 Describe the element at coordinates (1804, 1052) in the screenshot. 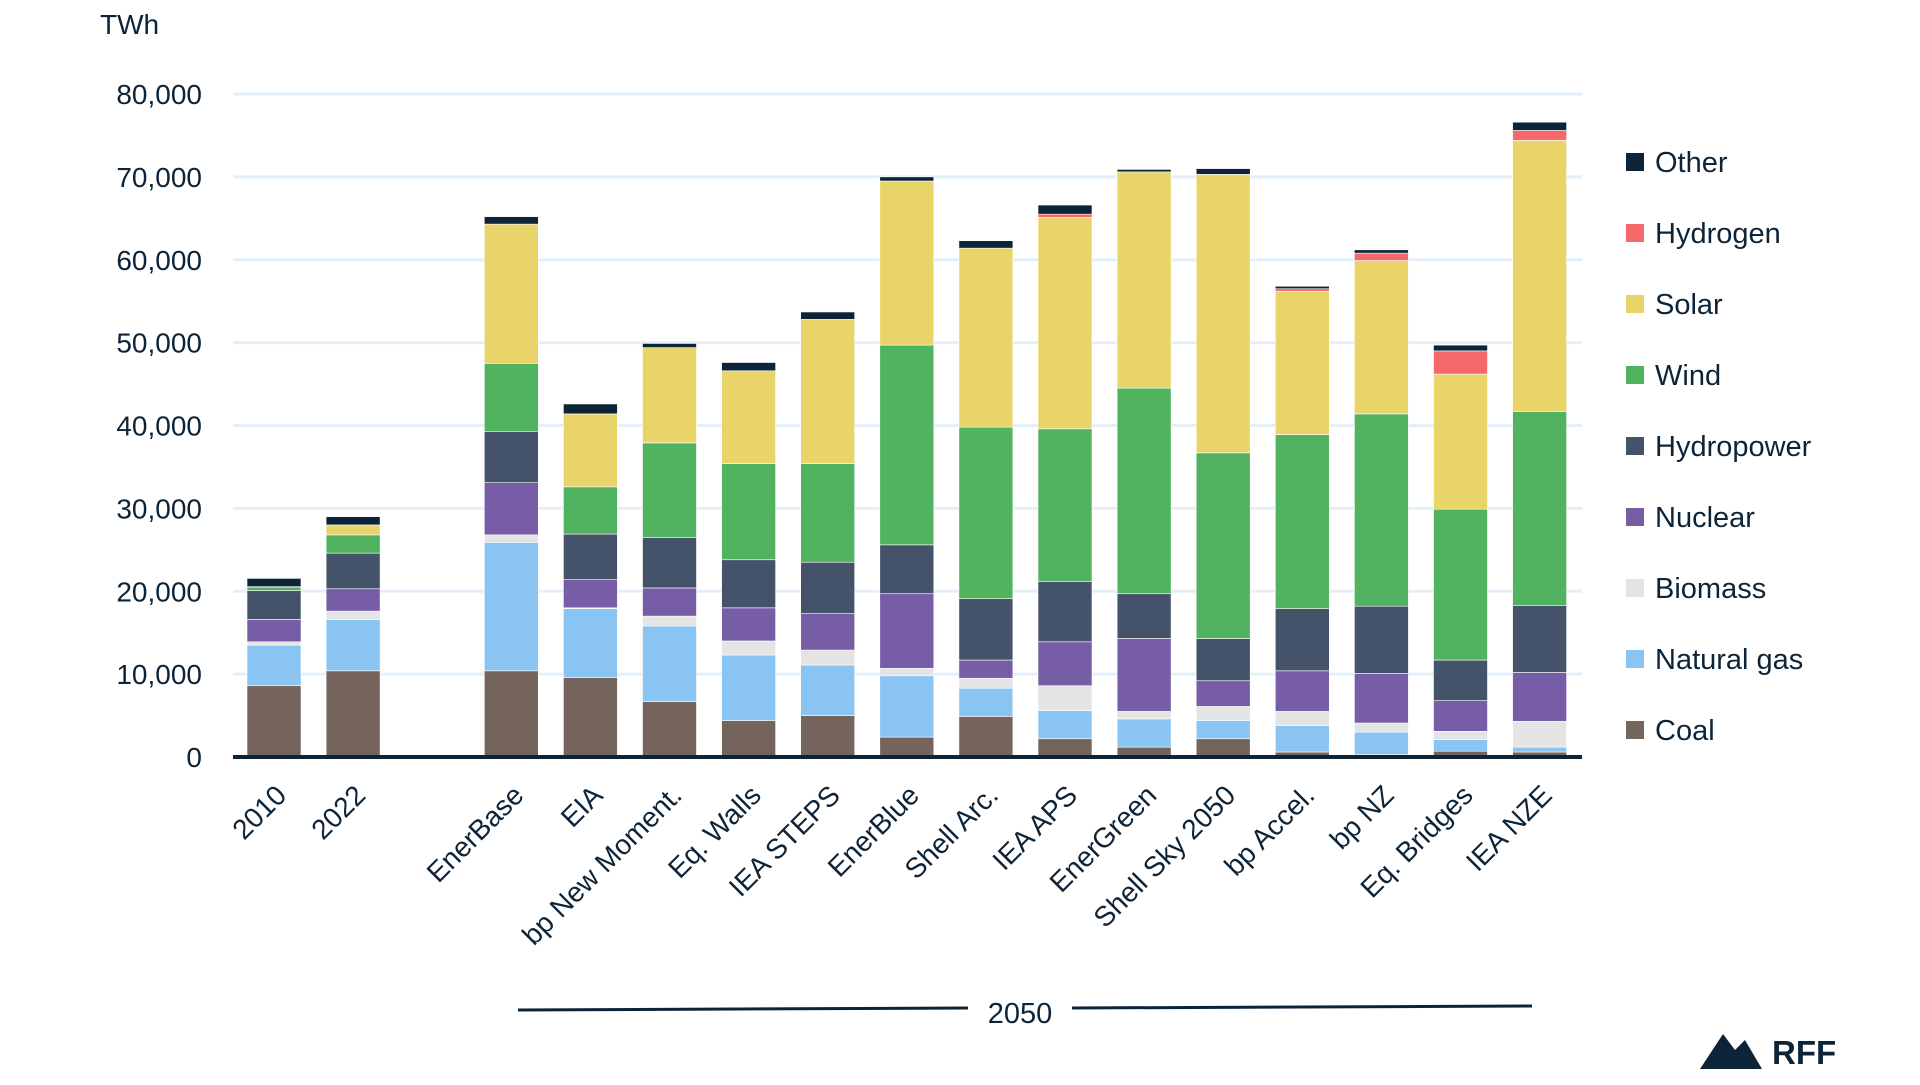

I see `logo-text: RFF` at that location.